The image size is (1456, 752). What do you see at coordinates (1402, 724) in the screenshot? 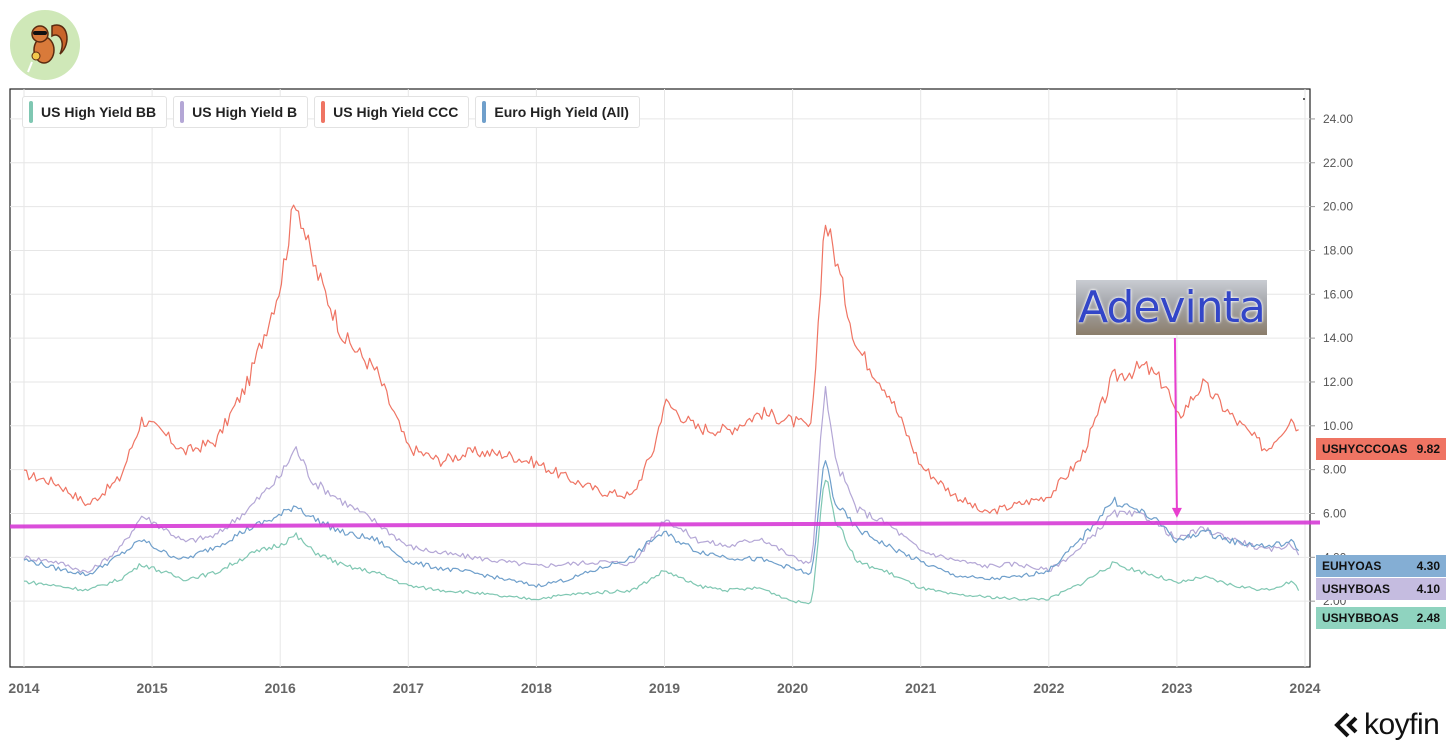
I see `koyfin-wordmark: koyfin` at bounding box center [1402, 724].